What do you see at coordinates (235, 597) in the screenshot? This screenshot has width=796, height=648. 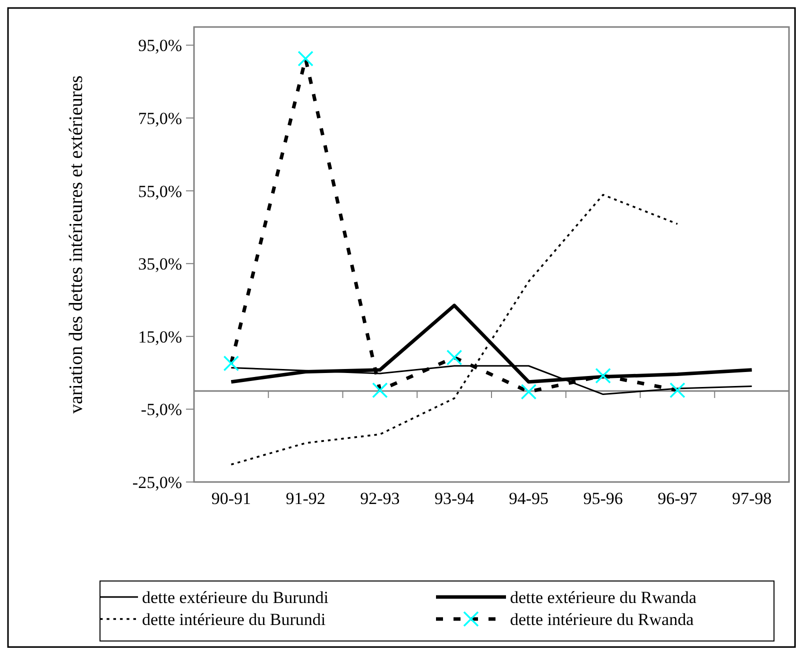 I see `legend-label: dette extérieure du Burundi` at bounding box center [235, 597].